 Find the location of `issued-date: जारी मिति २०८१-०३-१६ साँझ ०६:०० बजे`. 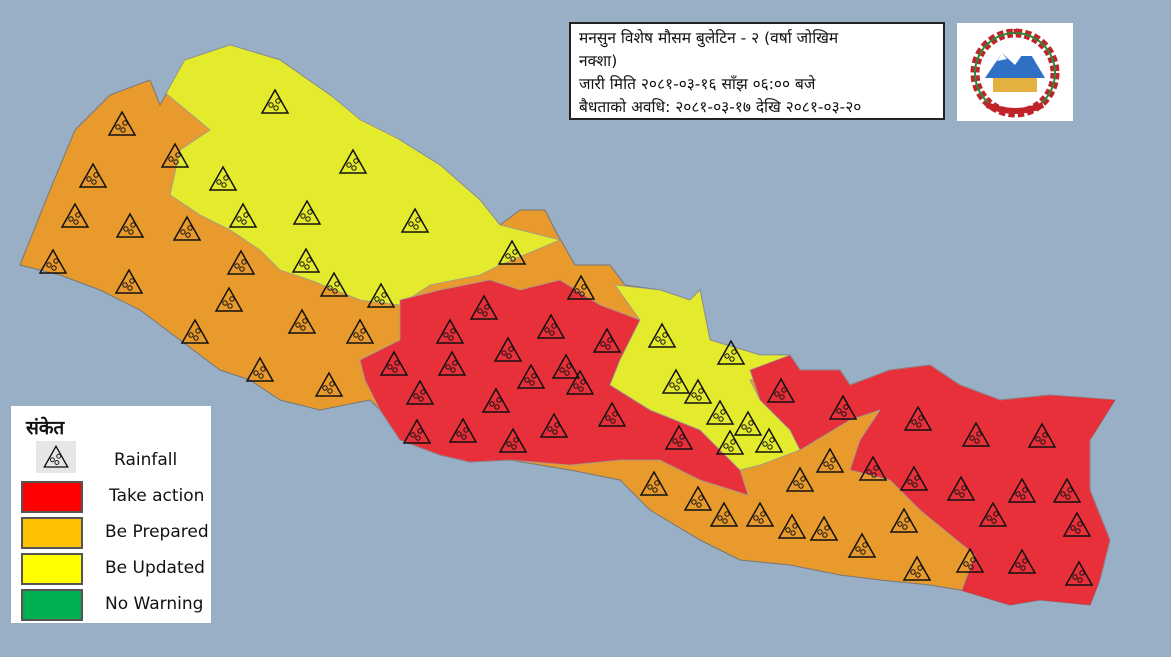

issued-date: जारी मिति २०८१-०३-१६ साँझ ०६:०० बजे is located at coordinates (697, 84).